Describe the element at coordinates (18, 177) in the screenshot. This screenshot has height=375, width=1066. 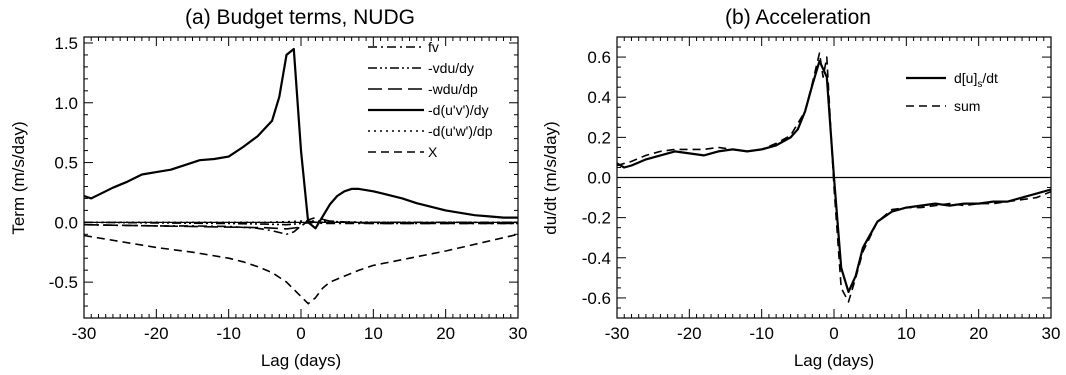
I see `panel-a-ylabel: Term (m/s/day)` at that location.